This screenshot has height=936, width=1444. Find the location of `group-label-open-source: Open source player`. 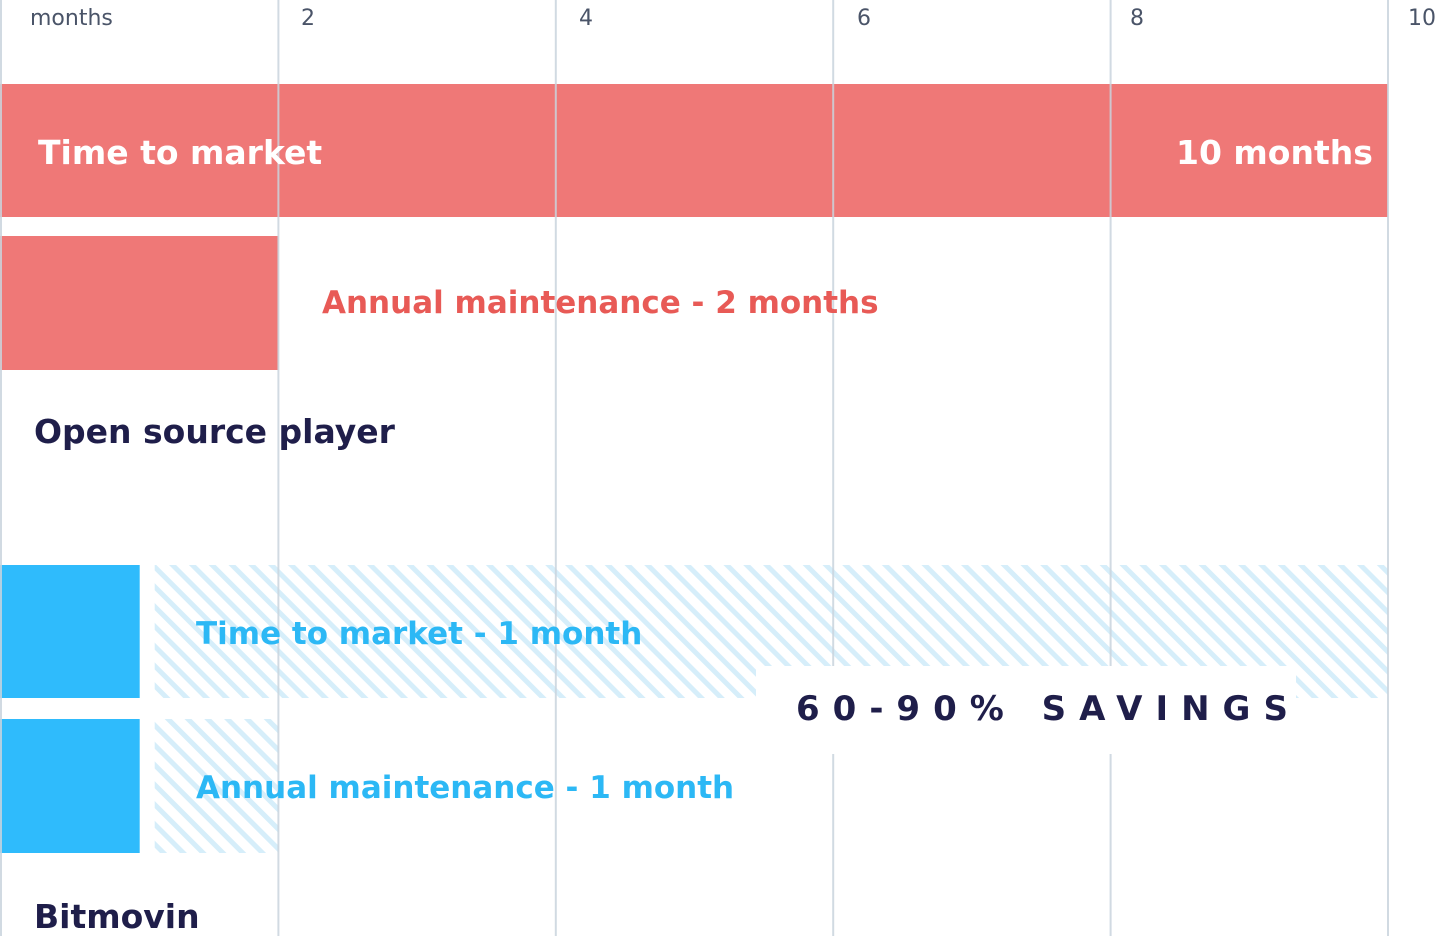

group-label-open-source: Open source player is located at coordinates (214, 431).